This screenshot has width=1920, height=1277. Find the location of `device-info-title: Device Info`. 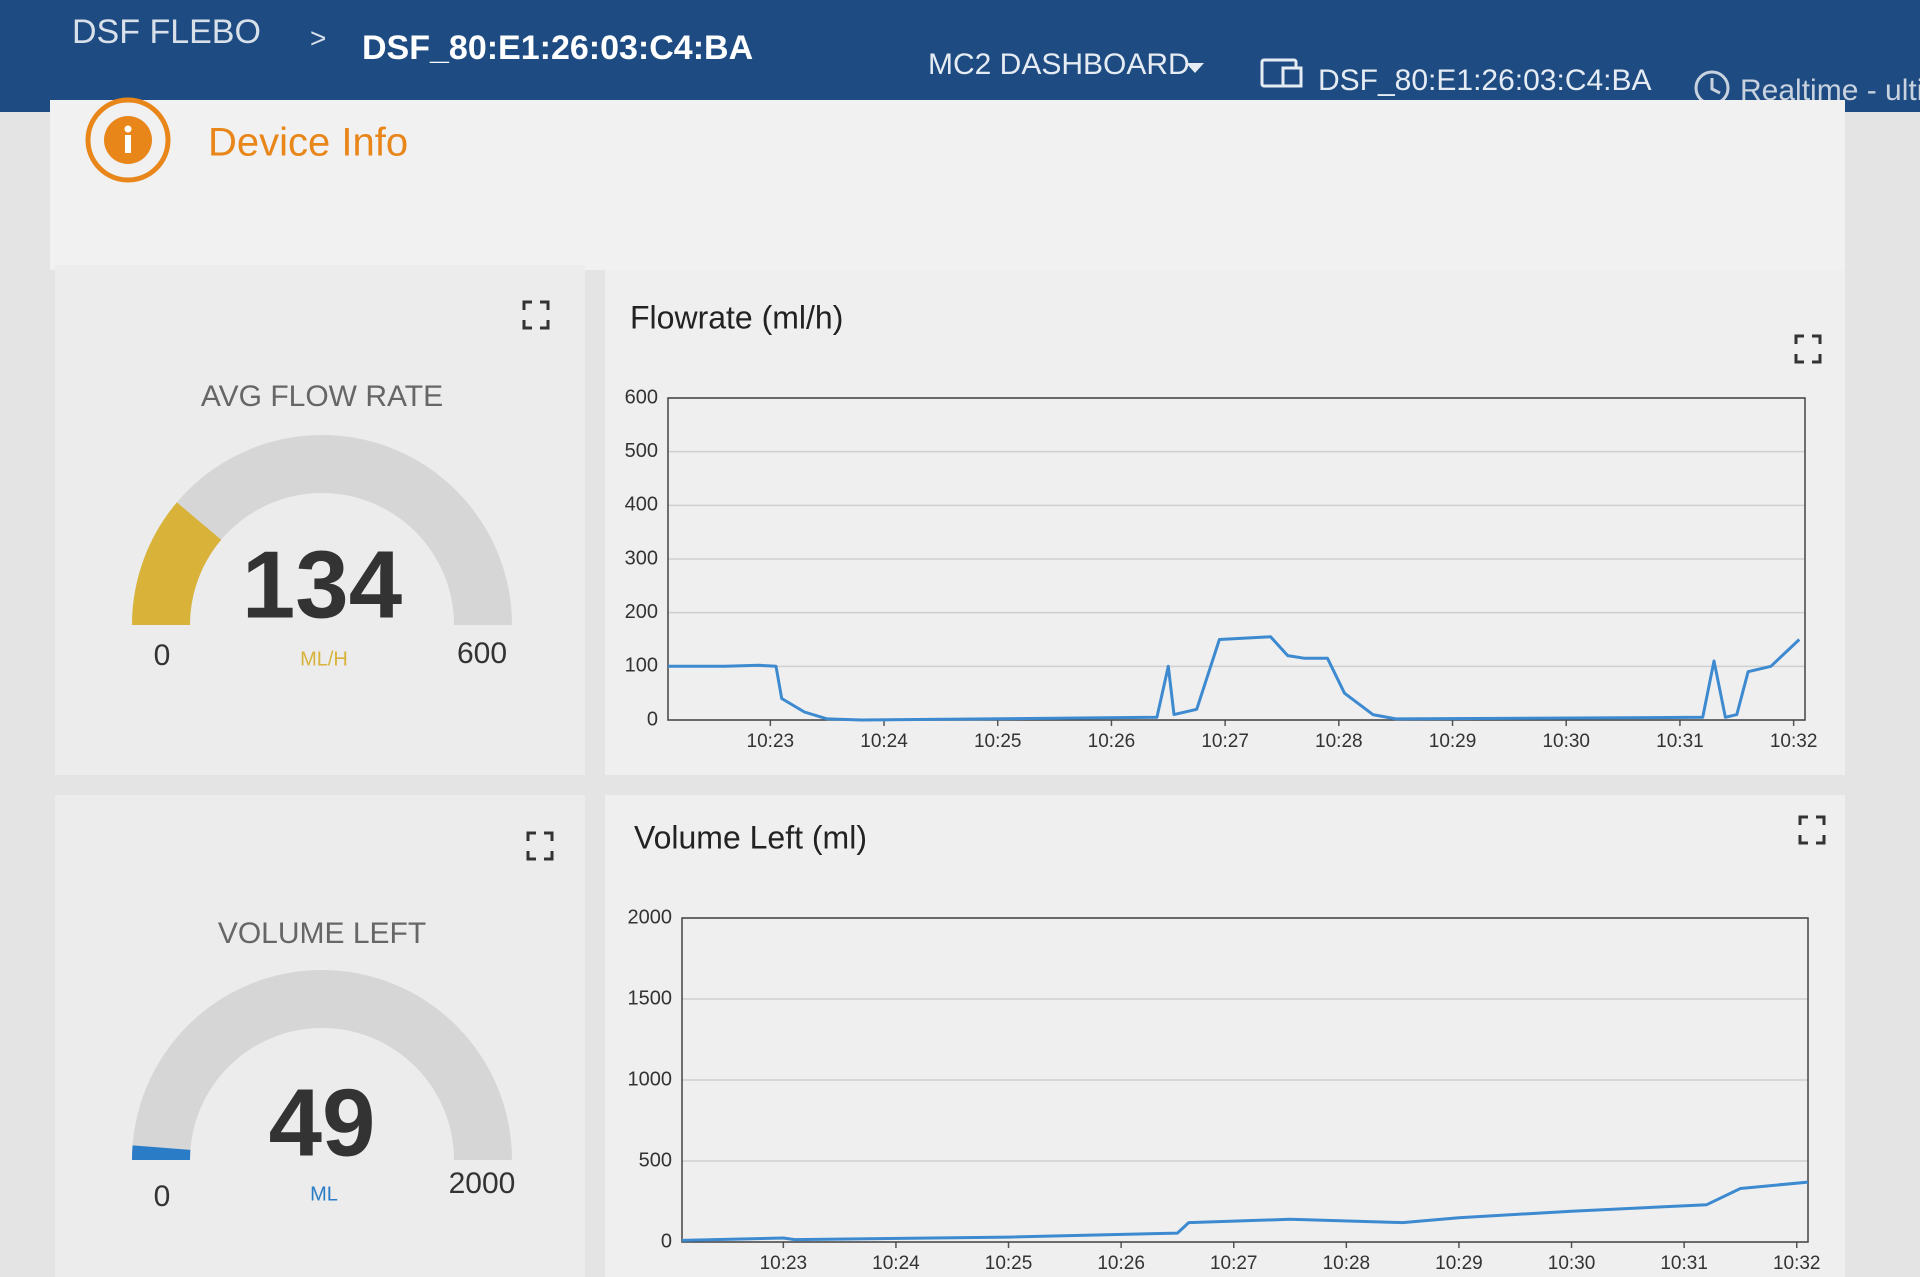

device-info-title: Device Info is located at coordinates (308, 143).